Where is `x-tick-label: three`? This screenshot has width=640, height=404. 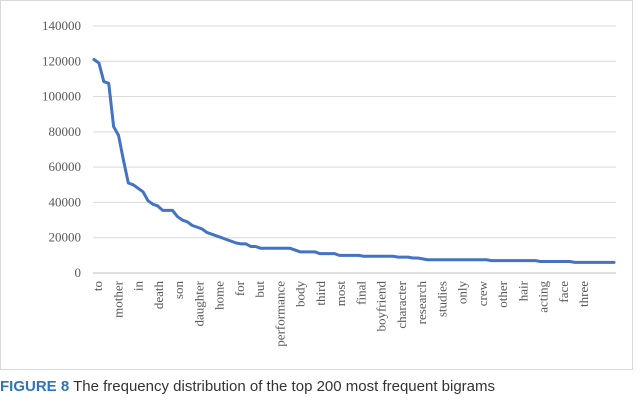
x-tick-label: three is located at coordinates (583, 294).